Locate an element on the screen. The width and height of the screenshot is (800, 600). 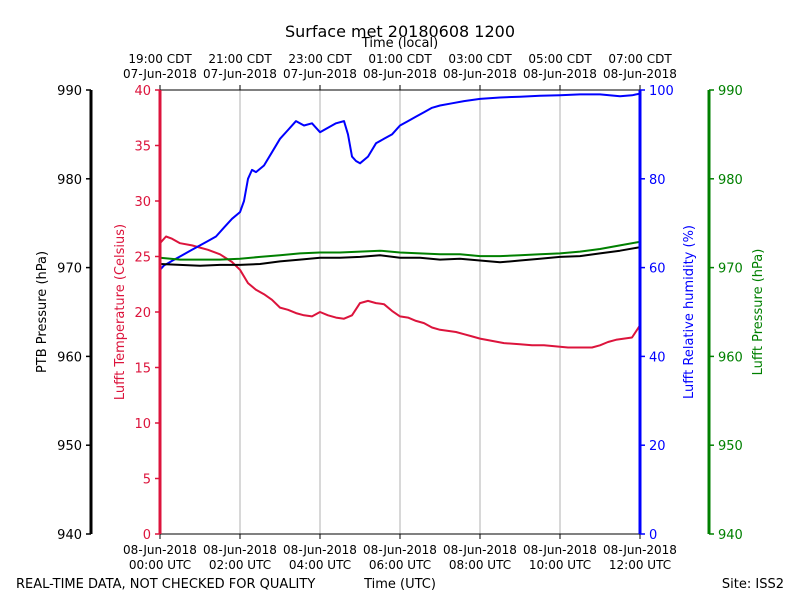
y-tick-label-temp: 35 is located at coordinates (142, 147).